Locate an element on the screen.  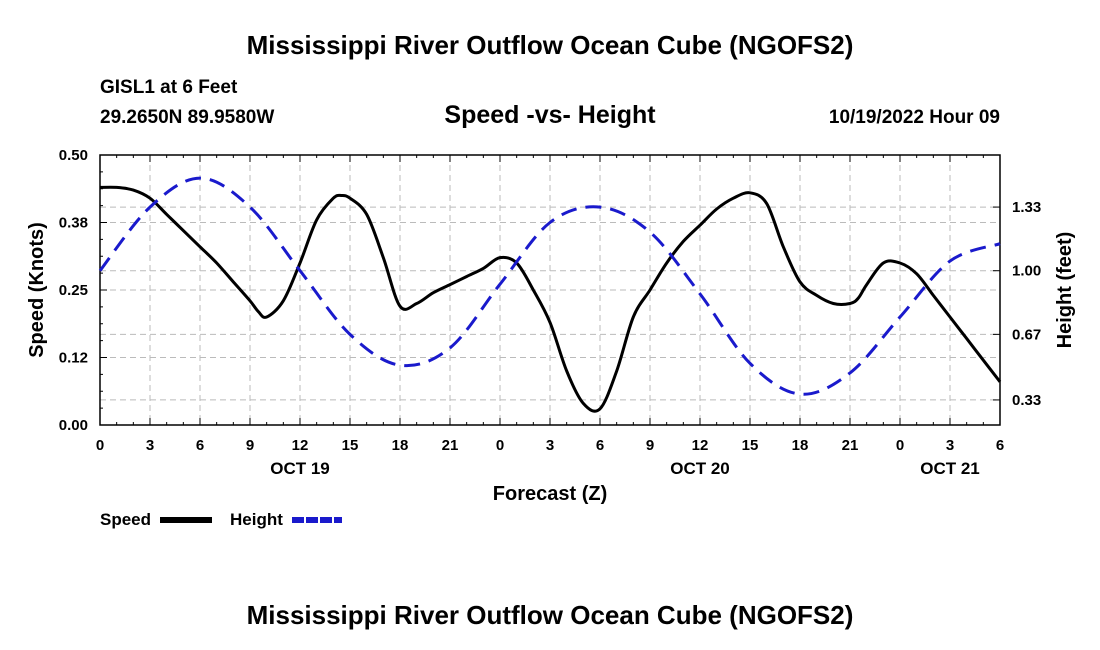
forecast-datetime: 10/19/2022 Hour 09 is located at coordinates (914, 117).